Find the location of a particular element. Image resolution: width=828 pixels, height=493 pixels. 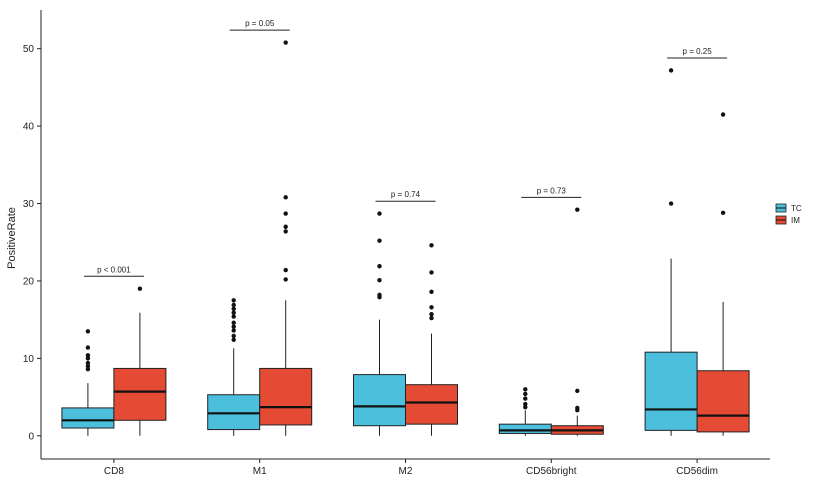

y-axis-label: PositiveRate is located at coordinates (12, 238).